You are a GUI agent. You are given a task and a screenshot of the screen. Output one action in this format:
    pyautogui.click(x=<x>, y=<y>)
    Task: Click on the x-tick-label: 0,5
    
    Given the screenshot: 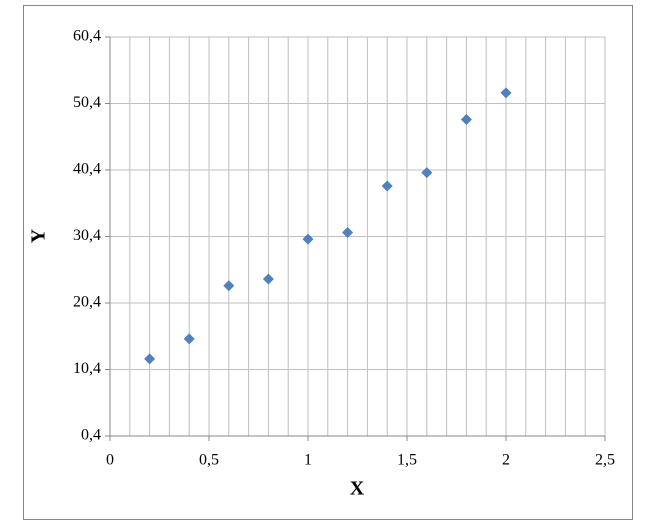 What is the action you would take?
    pyautogui.click(x=209, y=460)
    